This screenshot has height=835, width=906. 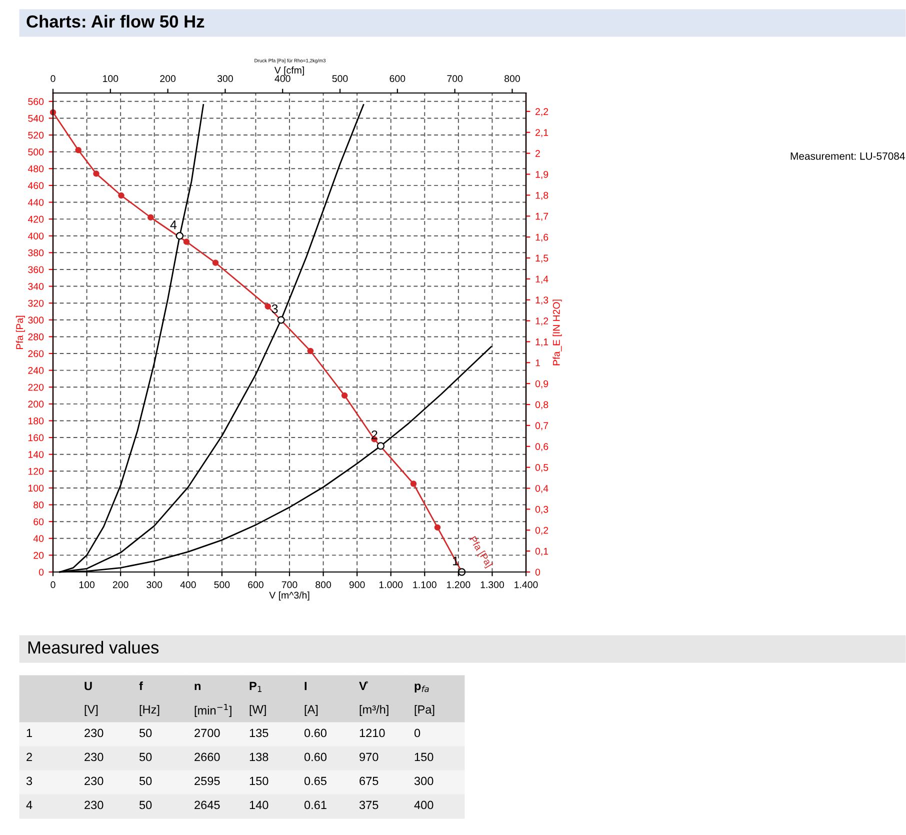 What do you see at coordinates (258, 710) in the screenshot?
I see `text: [W]` at bounding box center [258, 710].